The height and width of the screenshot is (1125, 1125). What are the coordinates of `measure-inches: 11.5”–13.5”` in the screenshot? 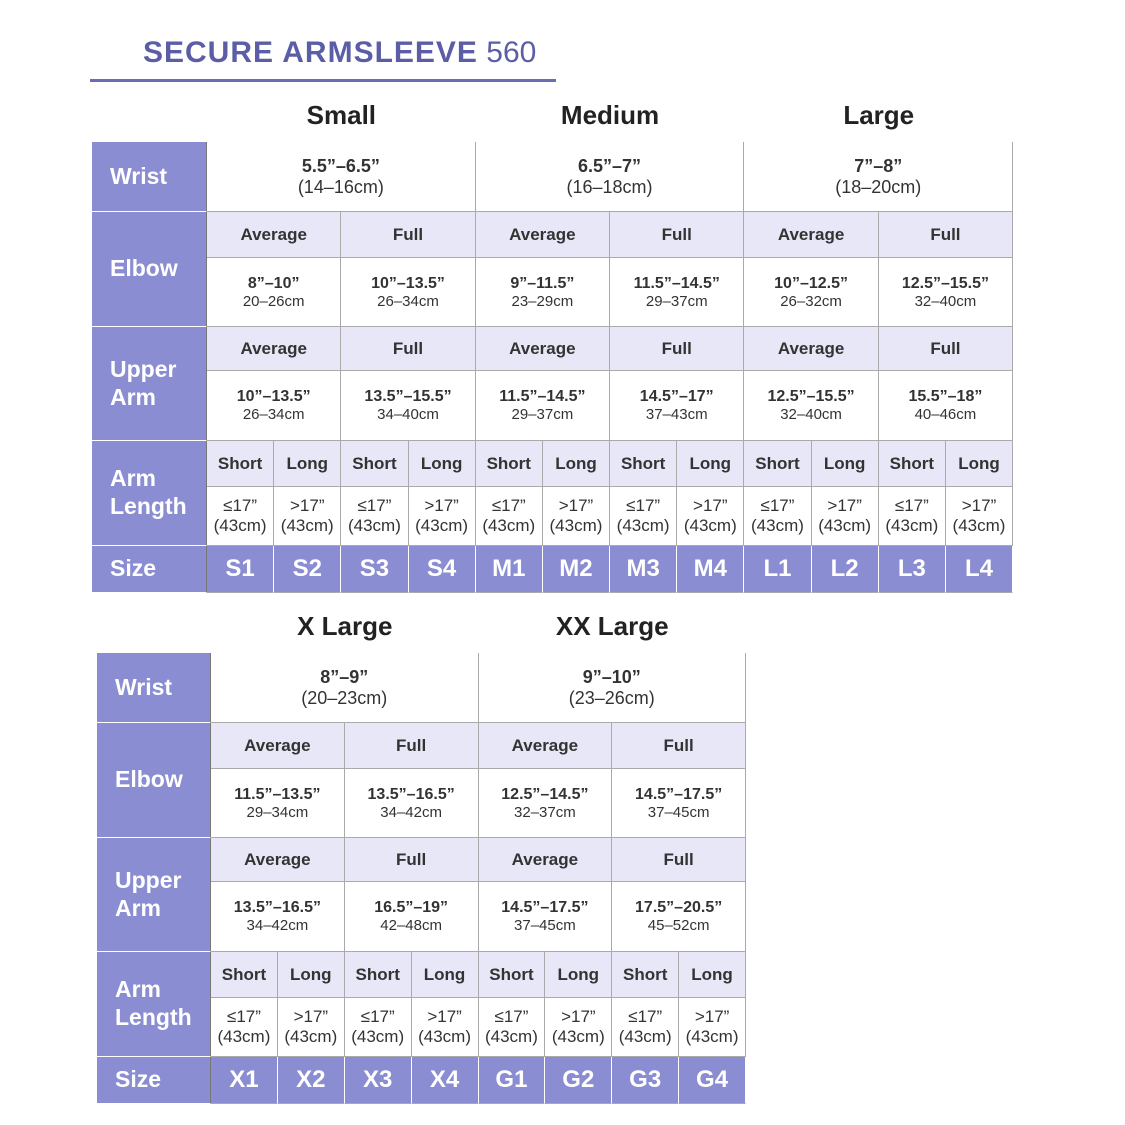 It's located at (277, 794).